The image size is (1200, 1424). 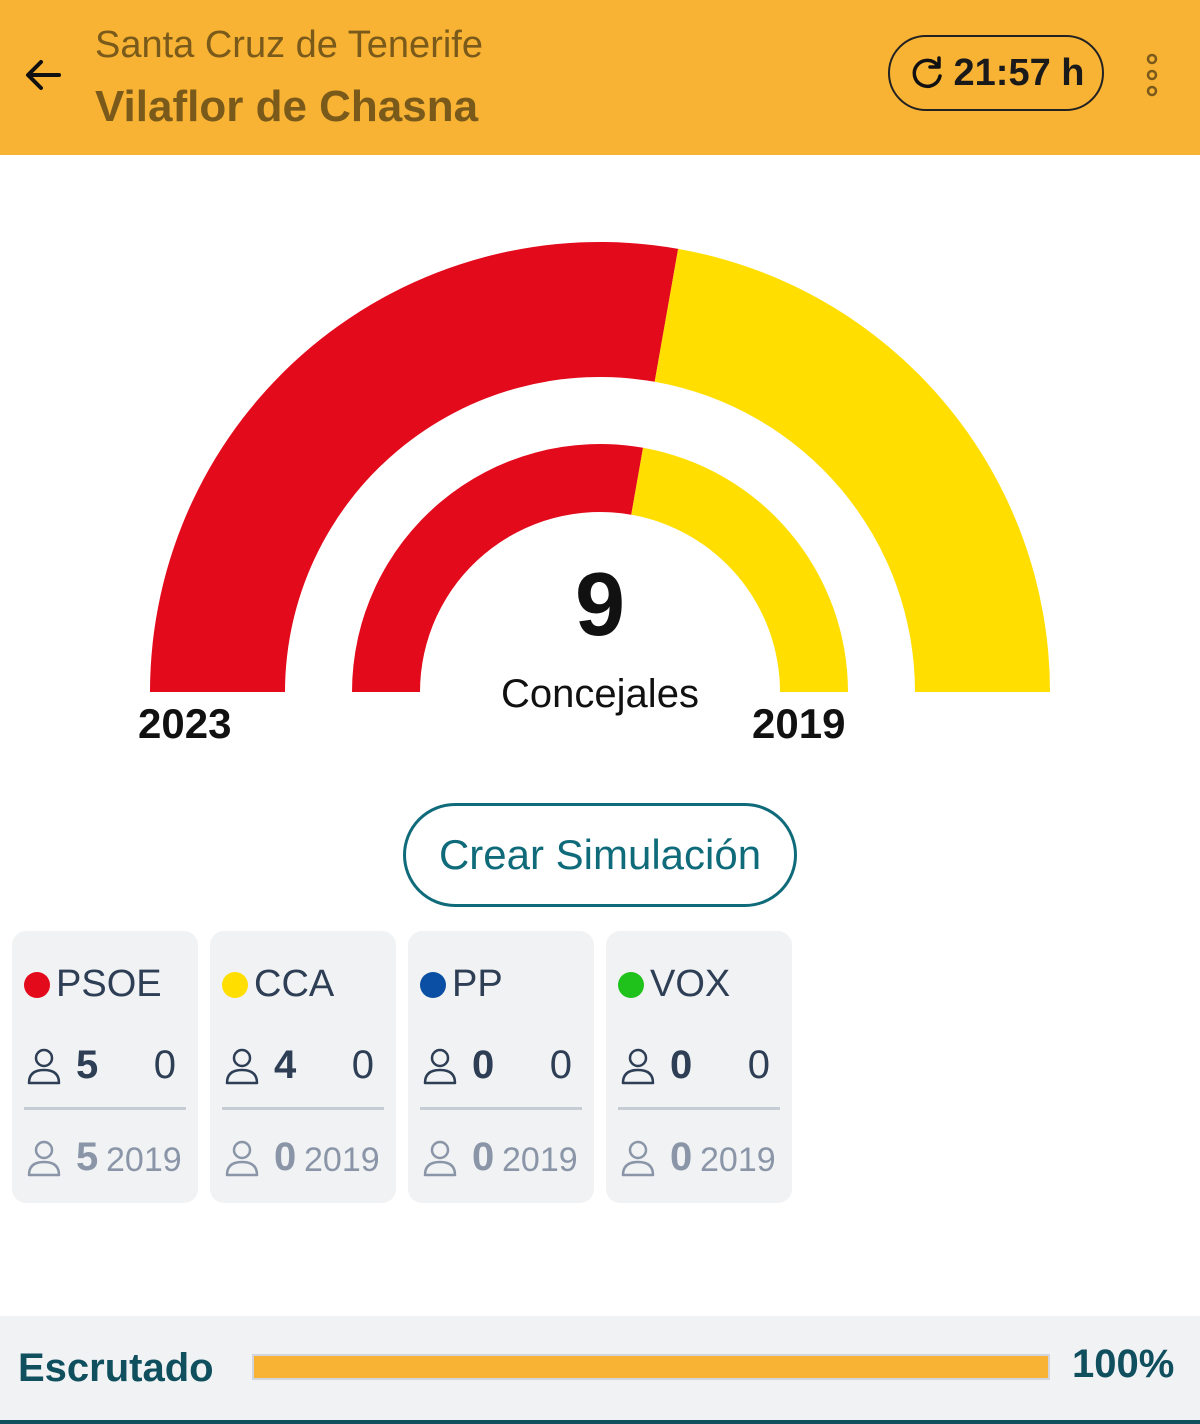 What do you see at coordinates (285, 1065) in the screenshot?
I see `party-seats: 4` at bounding box center [285, 1065].